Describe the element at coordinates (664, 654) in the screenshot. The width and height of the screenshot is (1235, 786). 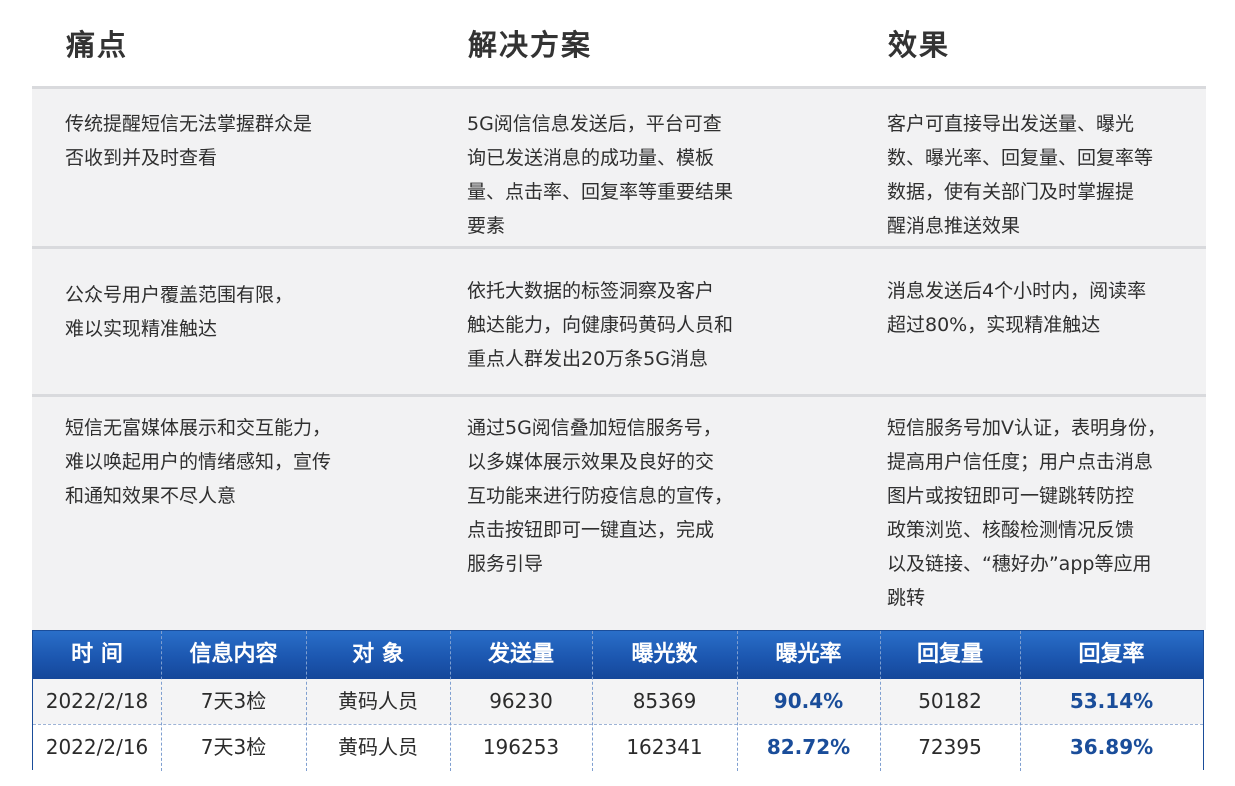
I see `column-header-exposures: 曝光数` at that location.